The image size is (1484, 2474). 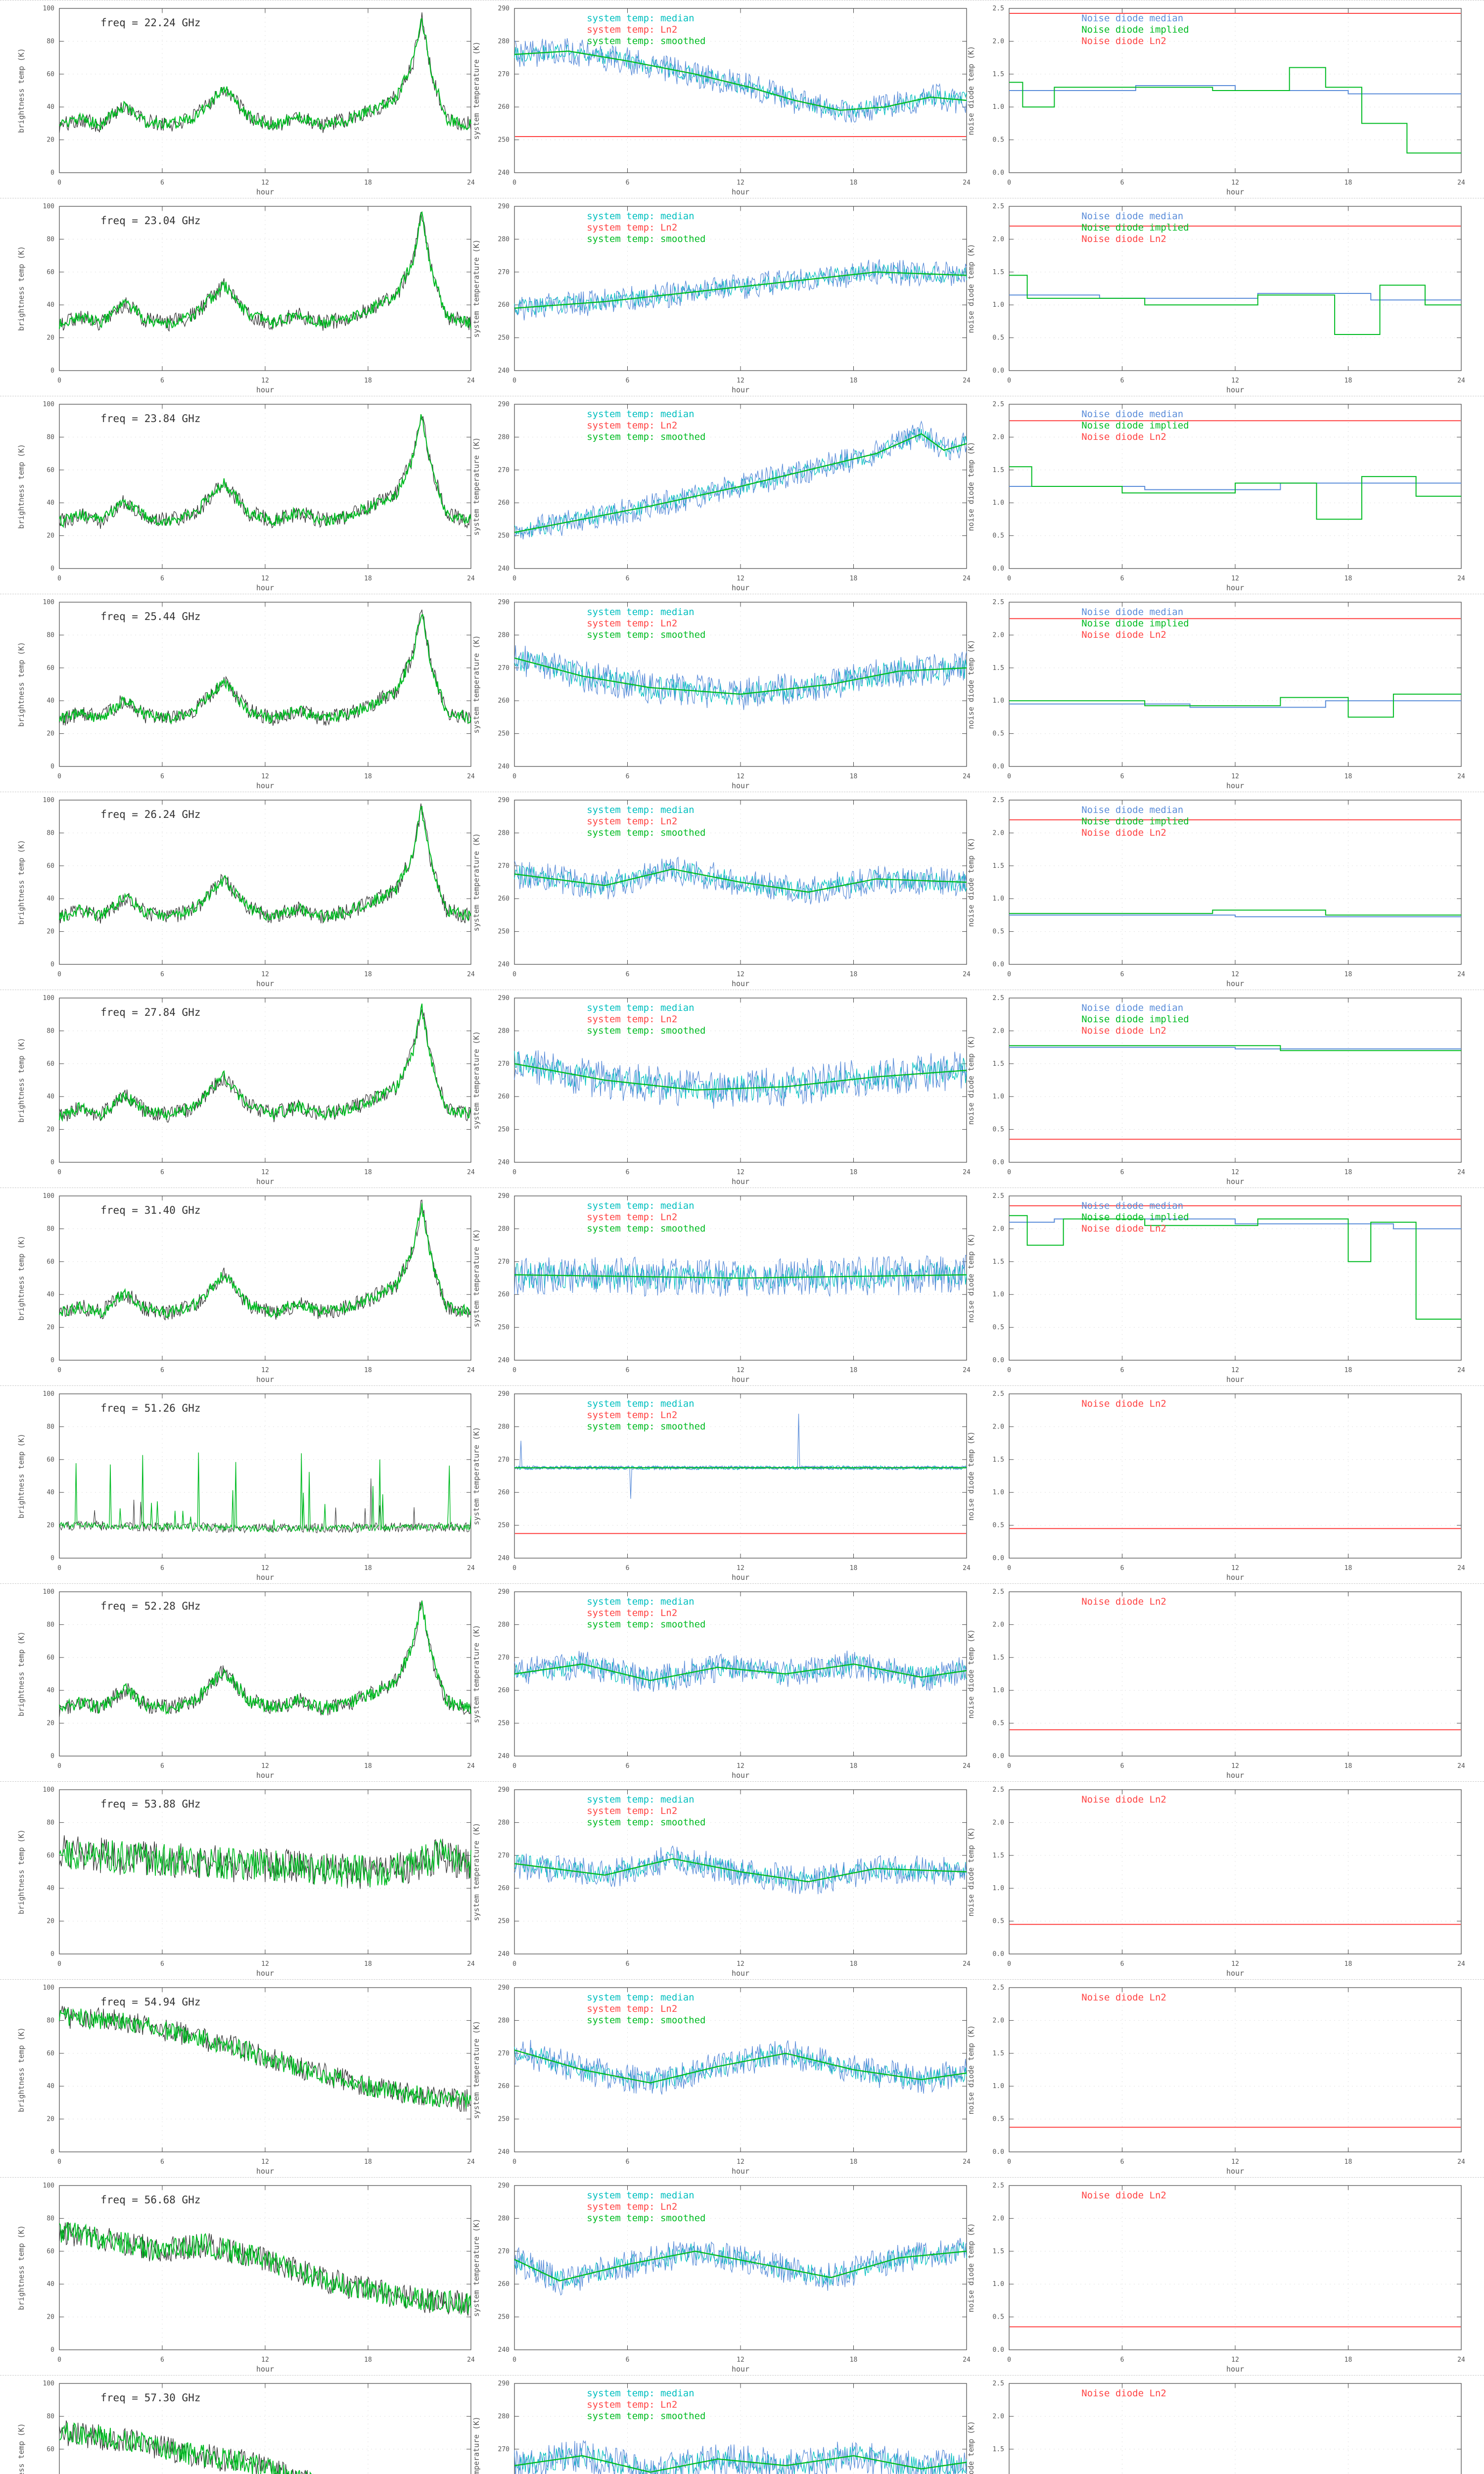 I want to click on freq-label: freq = 26.24 GHz, so click(x=150, y=815).